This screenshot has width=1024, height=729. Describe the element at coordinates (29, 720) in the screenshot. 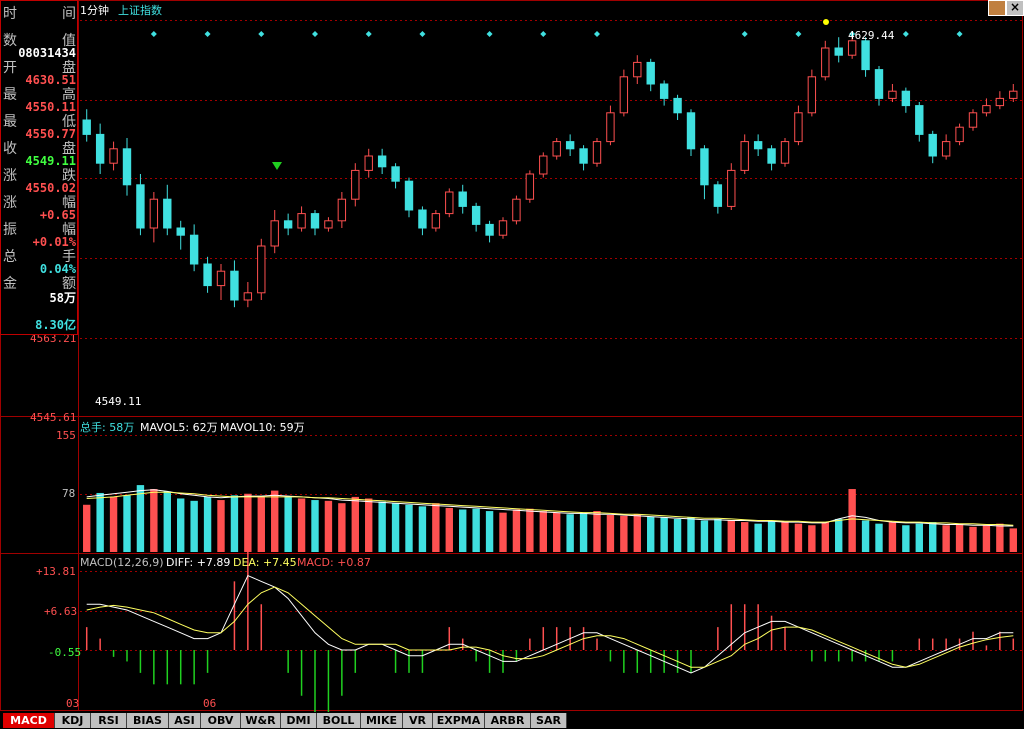

I see `tab-macd: MACD` at that location.